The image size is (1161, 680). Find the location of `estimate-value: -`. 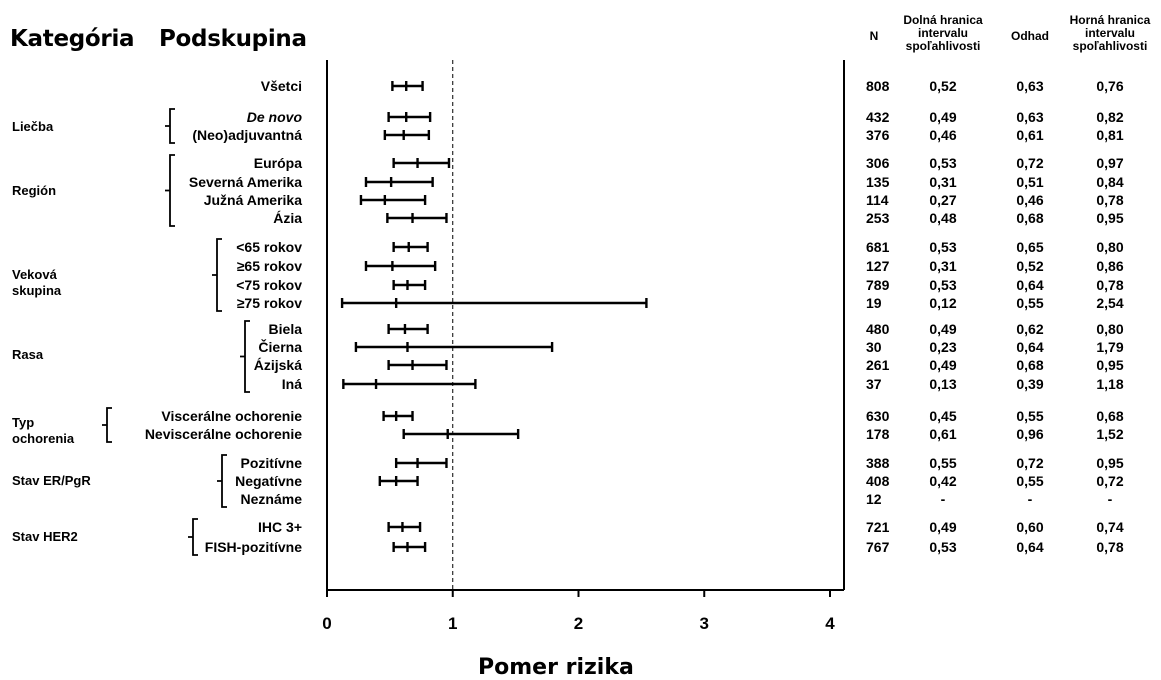

estimate-value: - is located at coordinates (1030, 499).